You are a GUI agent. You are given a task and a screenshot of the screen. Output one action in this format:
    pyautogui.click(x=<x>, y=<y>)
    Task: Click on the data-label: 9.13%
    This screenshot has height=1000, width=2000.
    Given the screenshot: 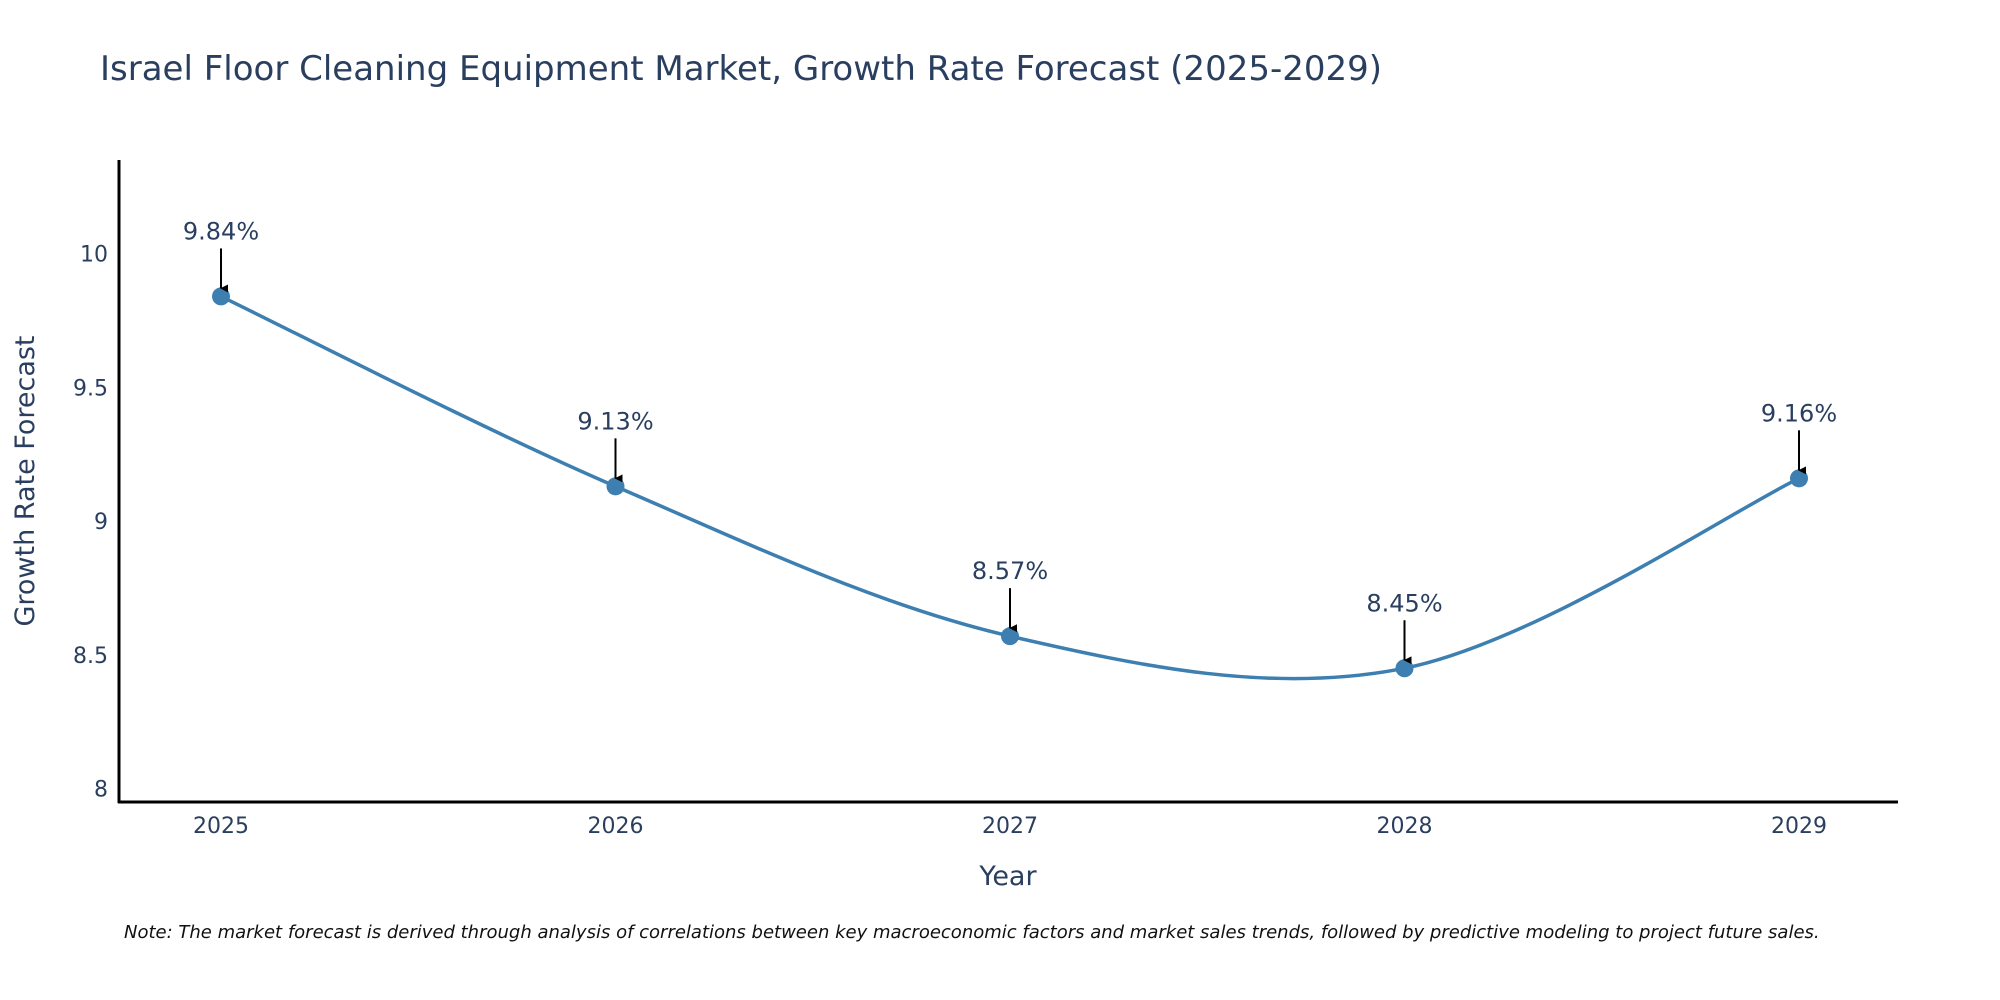 What is the action you would take?
    pyautogui.click(x=615, y=421)
    